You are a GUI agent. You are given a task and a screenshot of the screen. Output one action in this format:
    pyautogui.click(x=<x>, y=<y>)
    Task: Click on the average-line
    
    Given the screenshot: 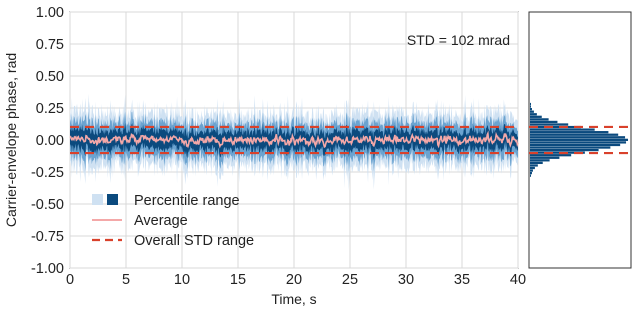 What is the action you would take?
    pyautogui.click(x=294, y=139)
    